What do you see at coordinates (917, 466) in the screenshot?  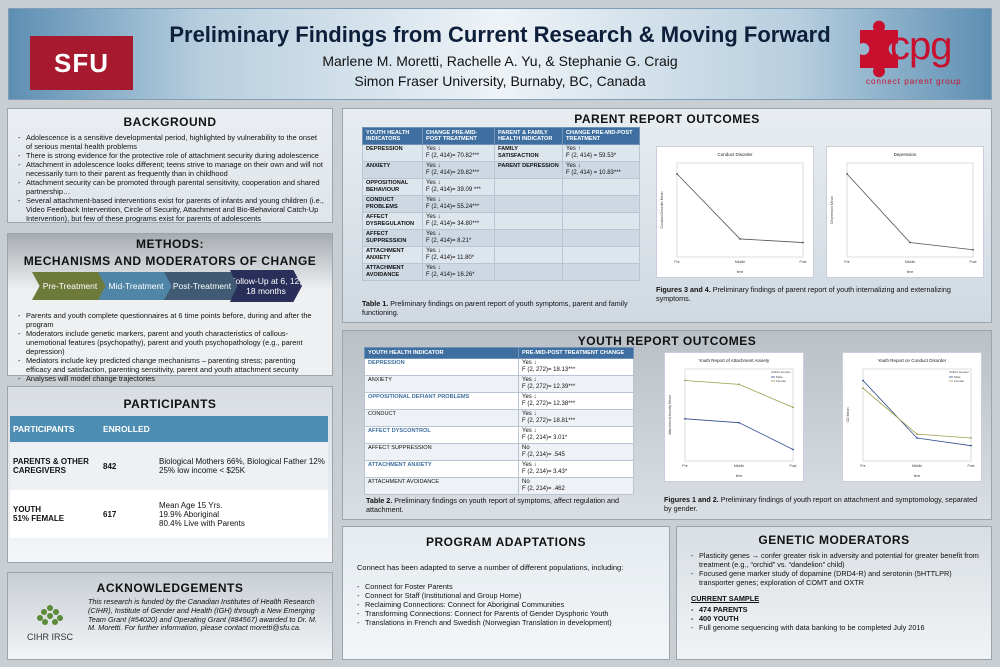 I see `x-tick-label: Middle` at bounding box center [917, 466].